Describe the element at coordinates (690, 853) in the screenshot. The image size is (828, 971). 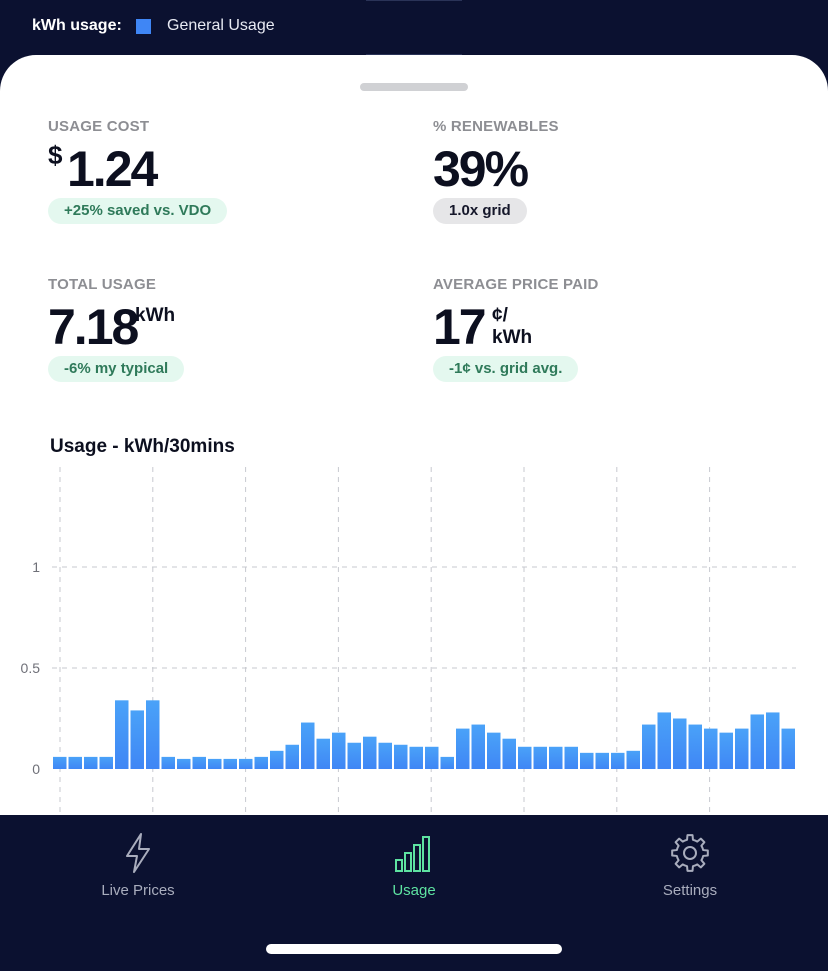
I see `gear-icon` at that location.